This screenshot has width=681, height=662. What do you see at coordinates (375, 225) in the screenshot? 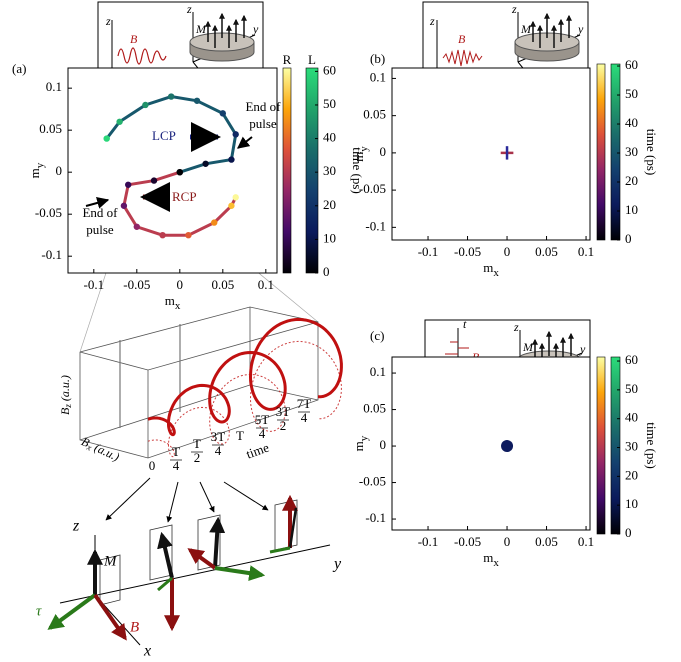
I see `y-tick-label: -0.1` at bounding box center [375, 225].